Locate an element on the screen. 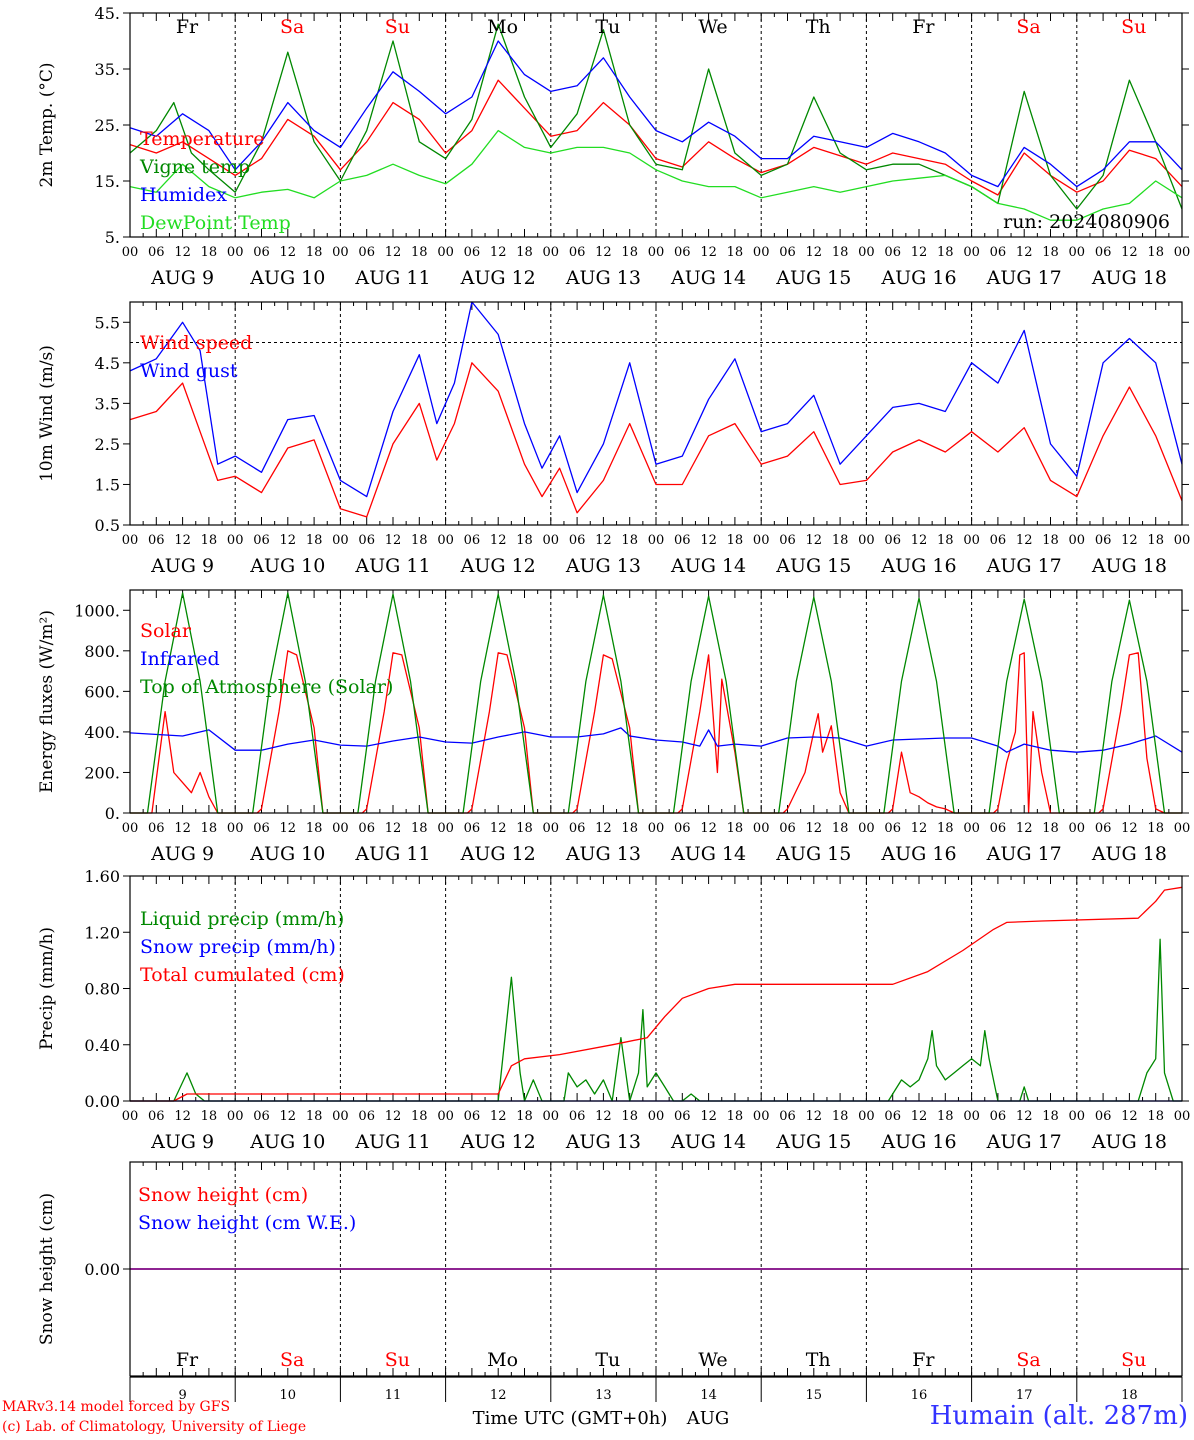 The height and width of the screenshot is (1440, 1194). y-tick-label: 2.5 is located at coordinates (107, 444).